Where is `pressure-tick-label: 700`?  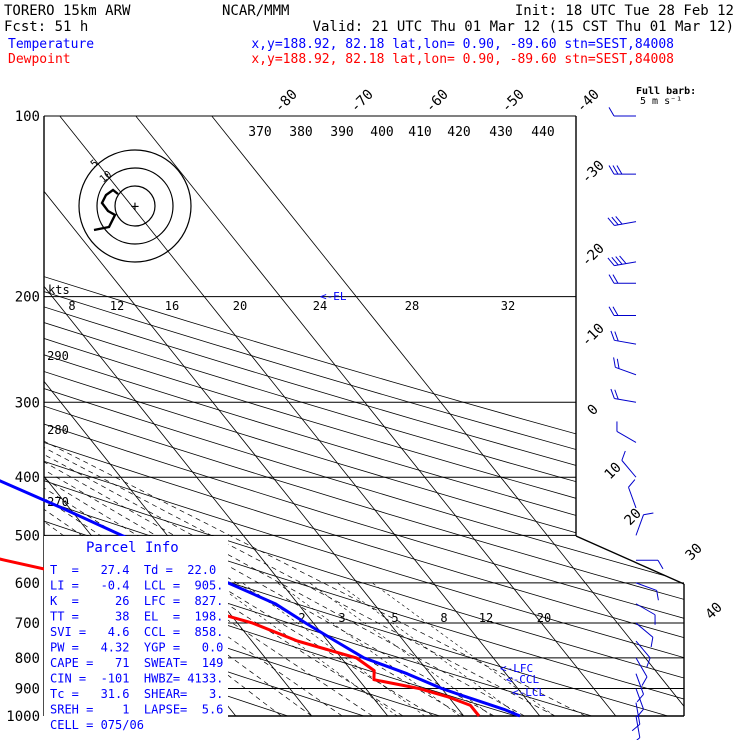 pressure-tick-label: 700 is located at coordinates (27, 624).